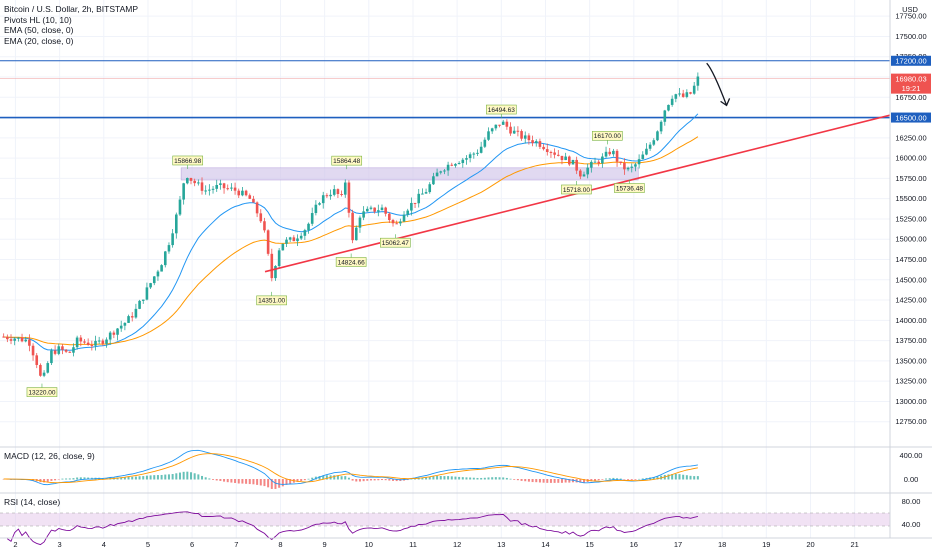  I want to click on pivot-label: 14351.00, so click(271, 301).